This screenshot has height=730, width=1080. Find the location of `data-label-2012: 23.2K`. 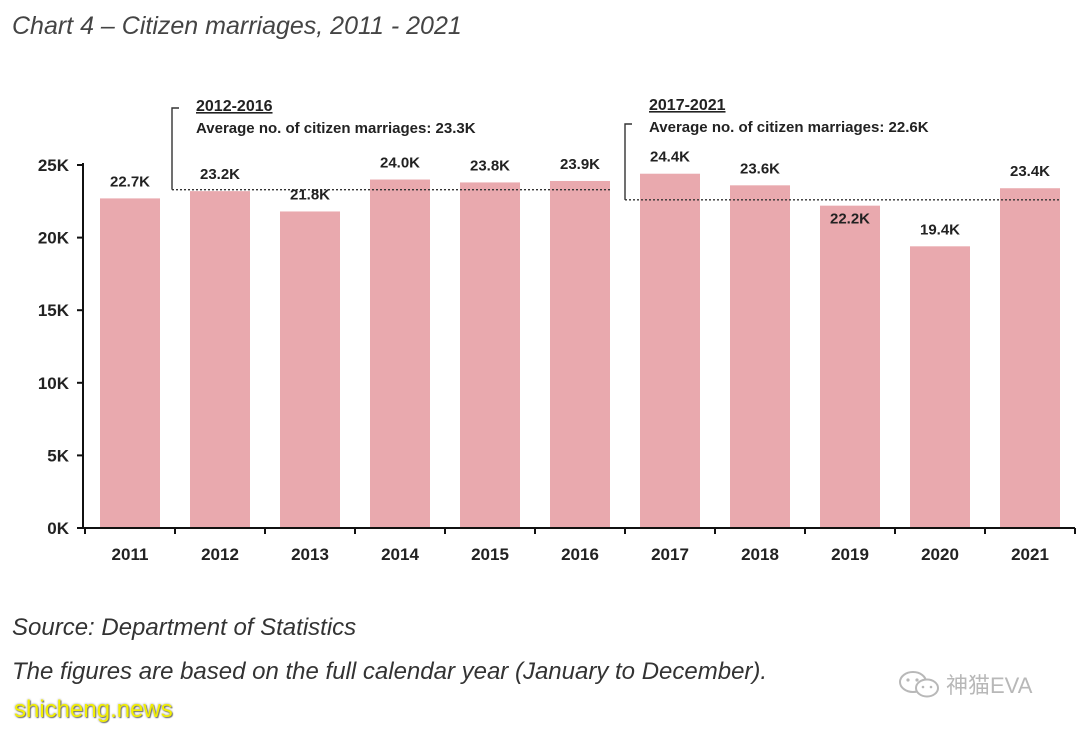

data-label-2012: 23.2K is located at coordinates (220, 174).